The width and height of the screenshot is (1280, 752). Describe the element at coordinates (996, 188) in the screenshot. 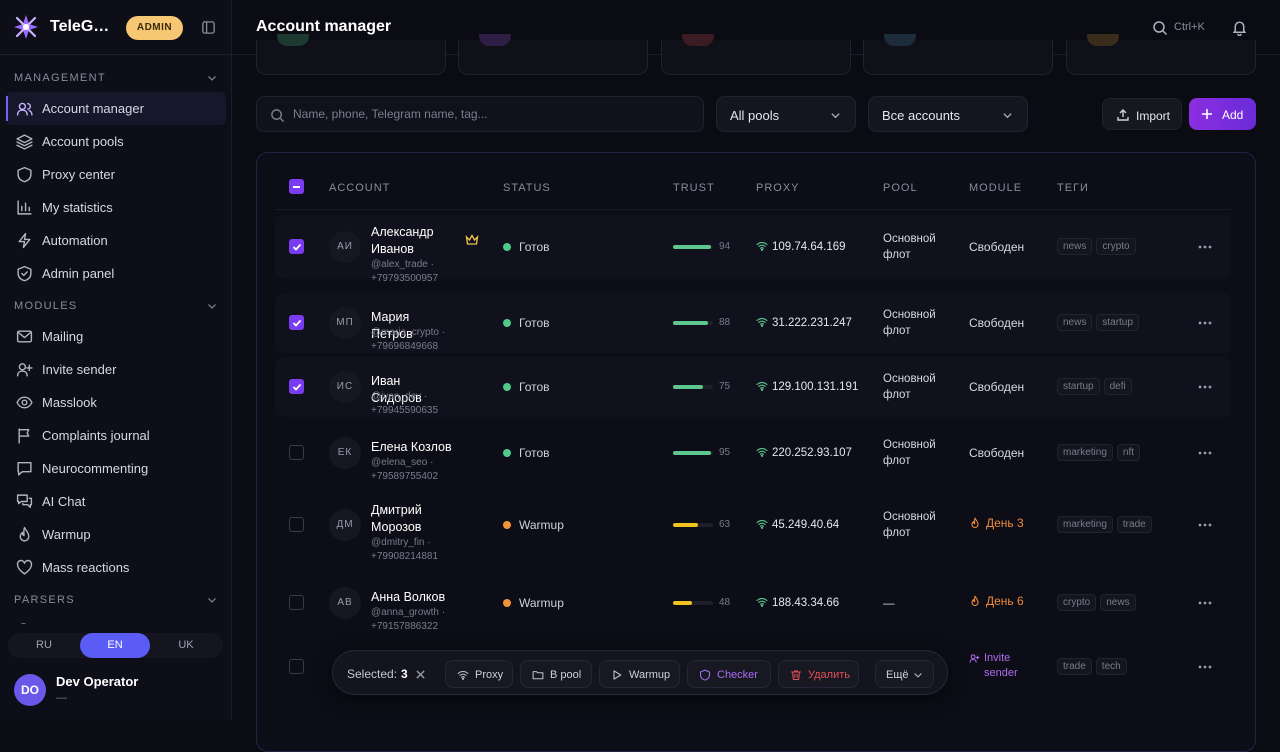

I see `column-header: MODULE` at that location.